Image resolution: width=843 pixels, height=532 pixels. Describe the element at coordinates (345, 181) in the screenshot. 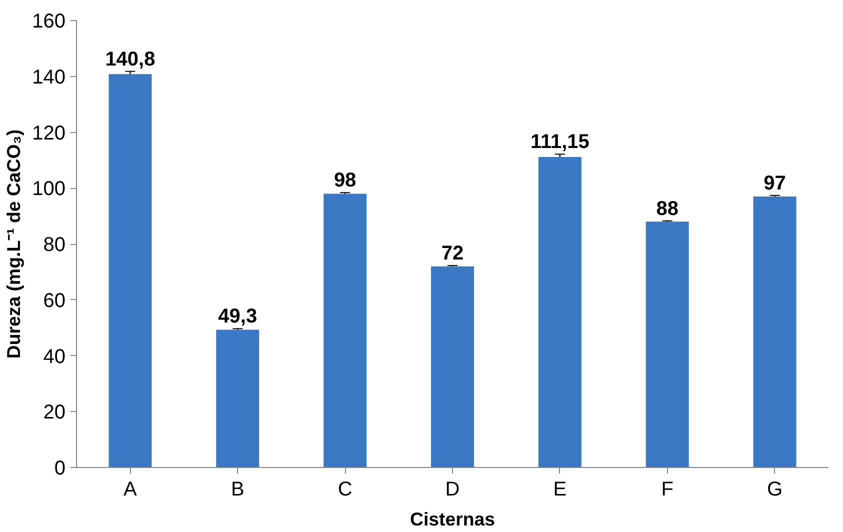

I see `data-label: 98` at that location.